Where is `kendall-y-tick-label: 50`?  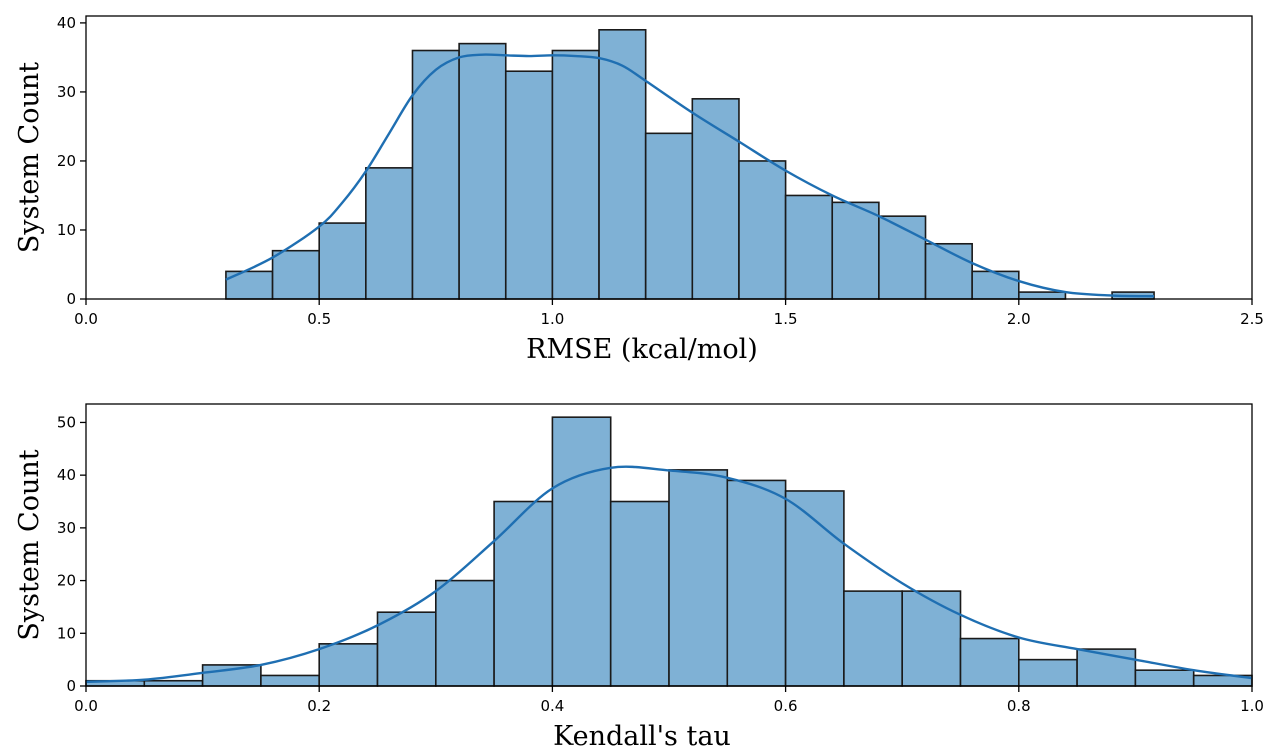 kendall-y-tick-label: 50 is located at coordinates (66, 422).